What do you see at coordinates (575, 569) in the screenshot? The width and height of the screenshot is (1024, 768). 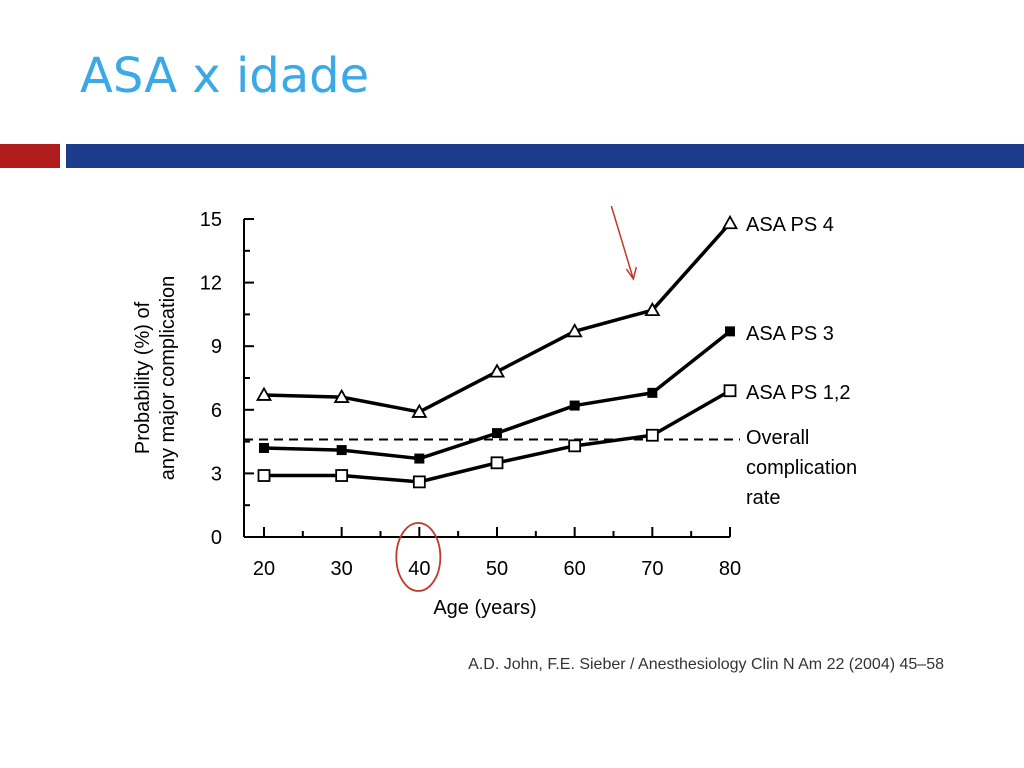 I see `x-tick-label: 60` at bounding box center [575, 569].